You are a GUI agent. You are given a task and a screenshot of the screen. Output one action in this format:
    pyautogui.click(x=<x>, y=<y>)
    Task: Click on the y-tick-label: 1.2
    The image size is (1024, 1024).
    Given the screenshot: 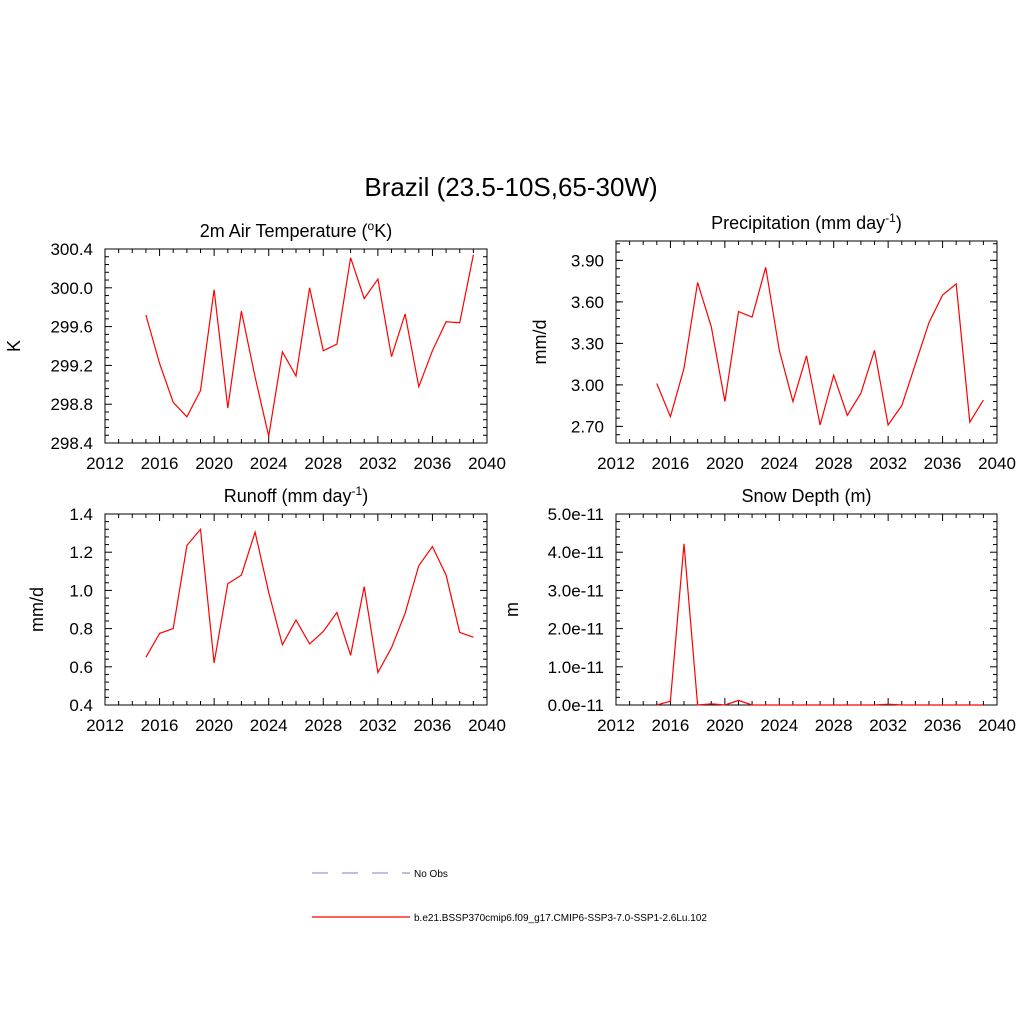 What is the action you would take?
    pyautogui.click(x=81, y=552)
    